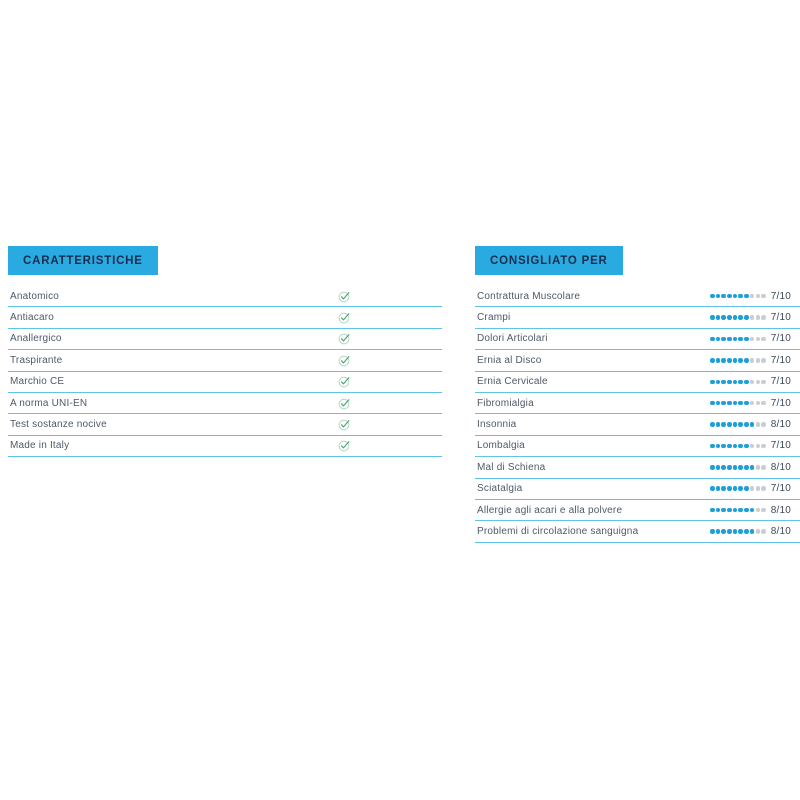 The width and height of the screenshot is (800, 800). I want to click on feature-row: Anatomico, so click(225, 297).